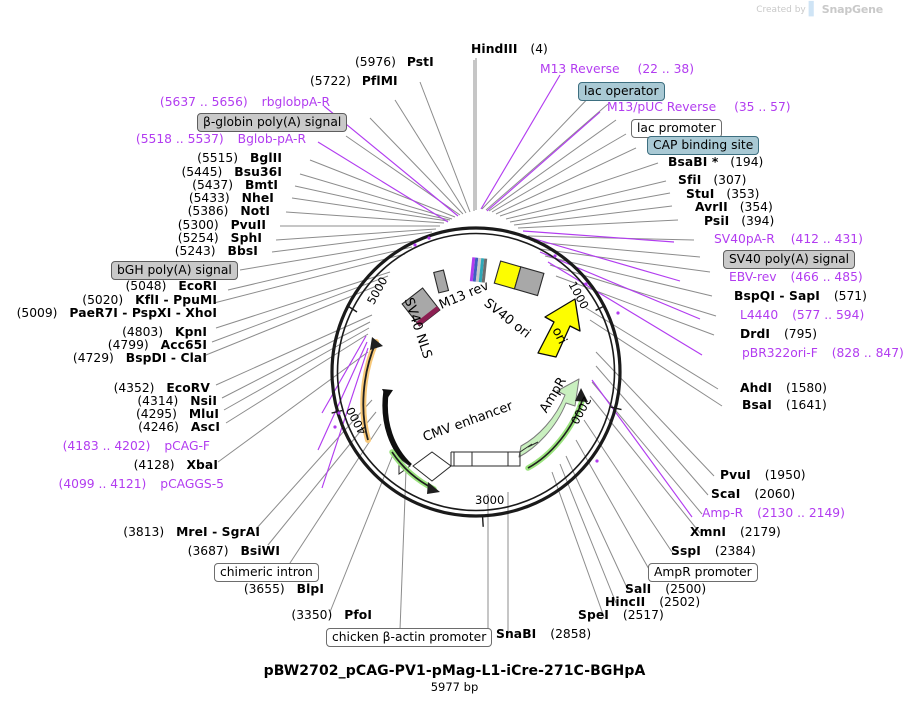 This screenshot has height=724, width=909. Describe the element at coordinates (813, 9) in the screenshot. I see `snapgene-logo-icon: ▌` at that location.